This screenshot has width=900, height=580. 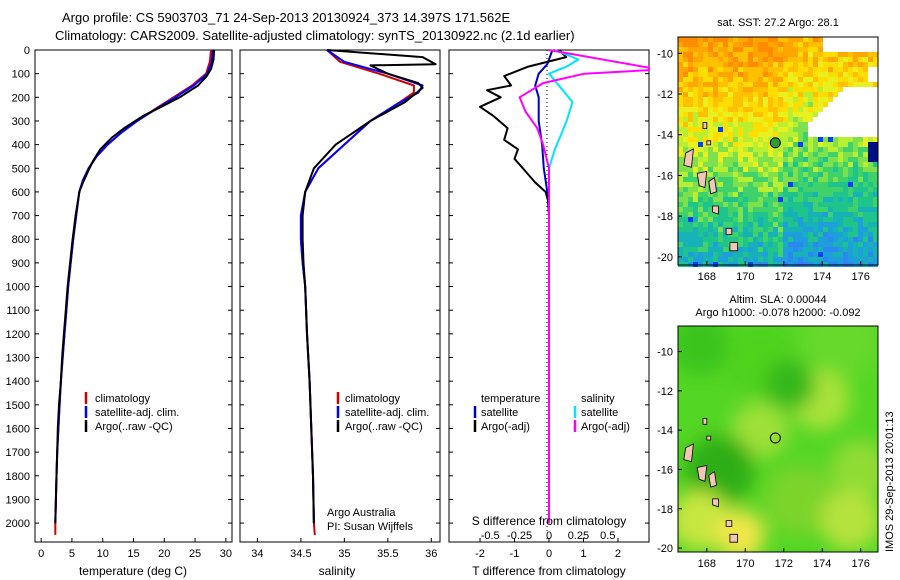 I want to click on legend-climatology: climatology, so click(x=123, y=399).